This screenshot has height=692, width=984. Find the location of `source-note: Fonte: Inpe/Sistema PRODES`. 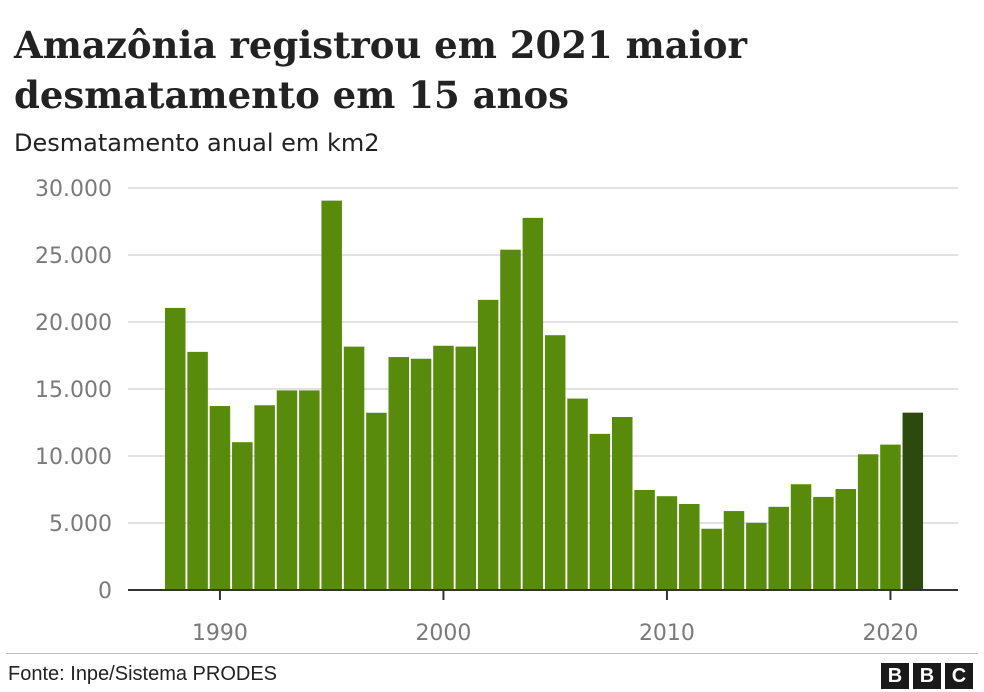

source-note: Fonte: Inpe/Sistema PRODES is located at coordinates (143, 674).